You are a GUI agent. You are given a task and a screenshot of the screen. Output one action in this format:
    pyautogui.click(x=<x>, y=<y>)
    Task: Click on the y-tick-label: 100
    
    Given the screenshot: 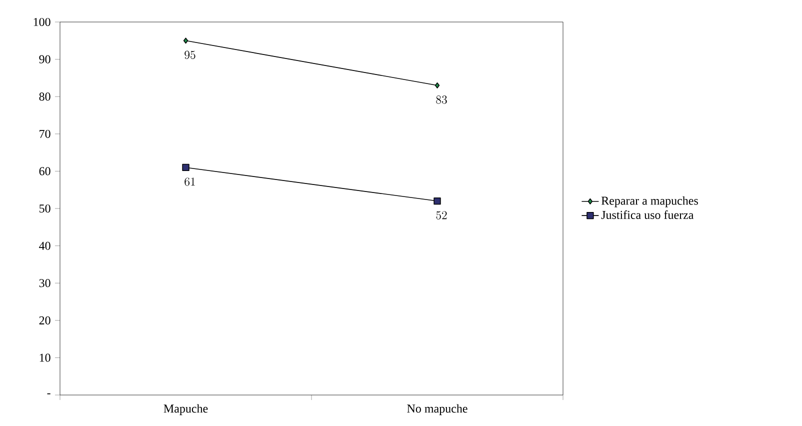 What is the action you would take?
    pyautogui.click(x=42, y=22)
    